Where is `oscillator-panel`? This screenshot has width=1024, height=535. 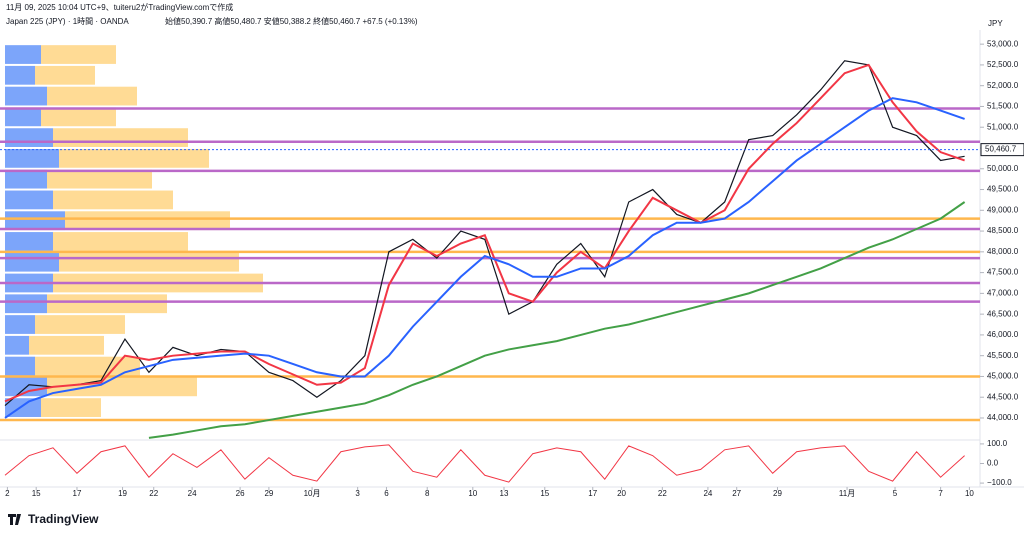
oscillator-panel is located at coordinates (484, 463).